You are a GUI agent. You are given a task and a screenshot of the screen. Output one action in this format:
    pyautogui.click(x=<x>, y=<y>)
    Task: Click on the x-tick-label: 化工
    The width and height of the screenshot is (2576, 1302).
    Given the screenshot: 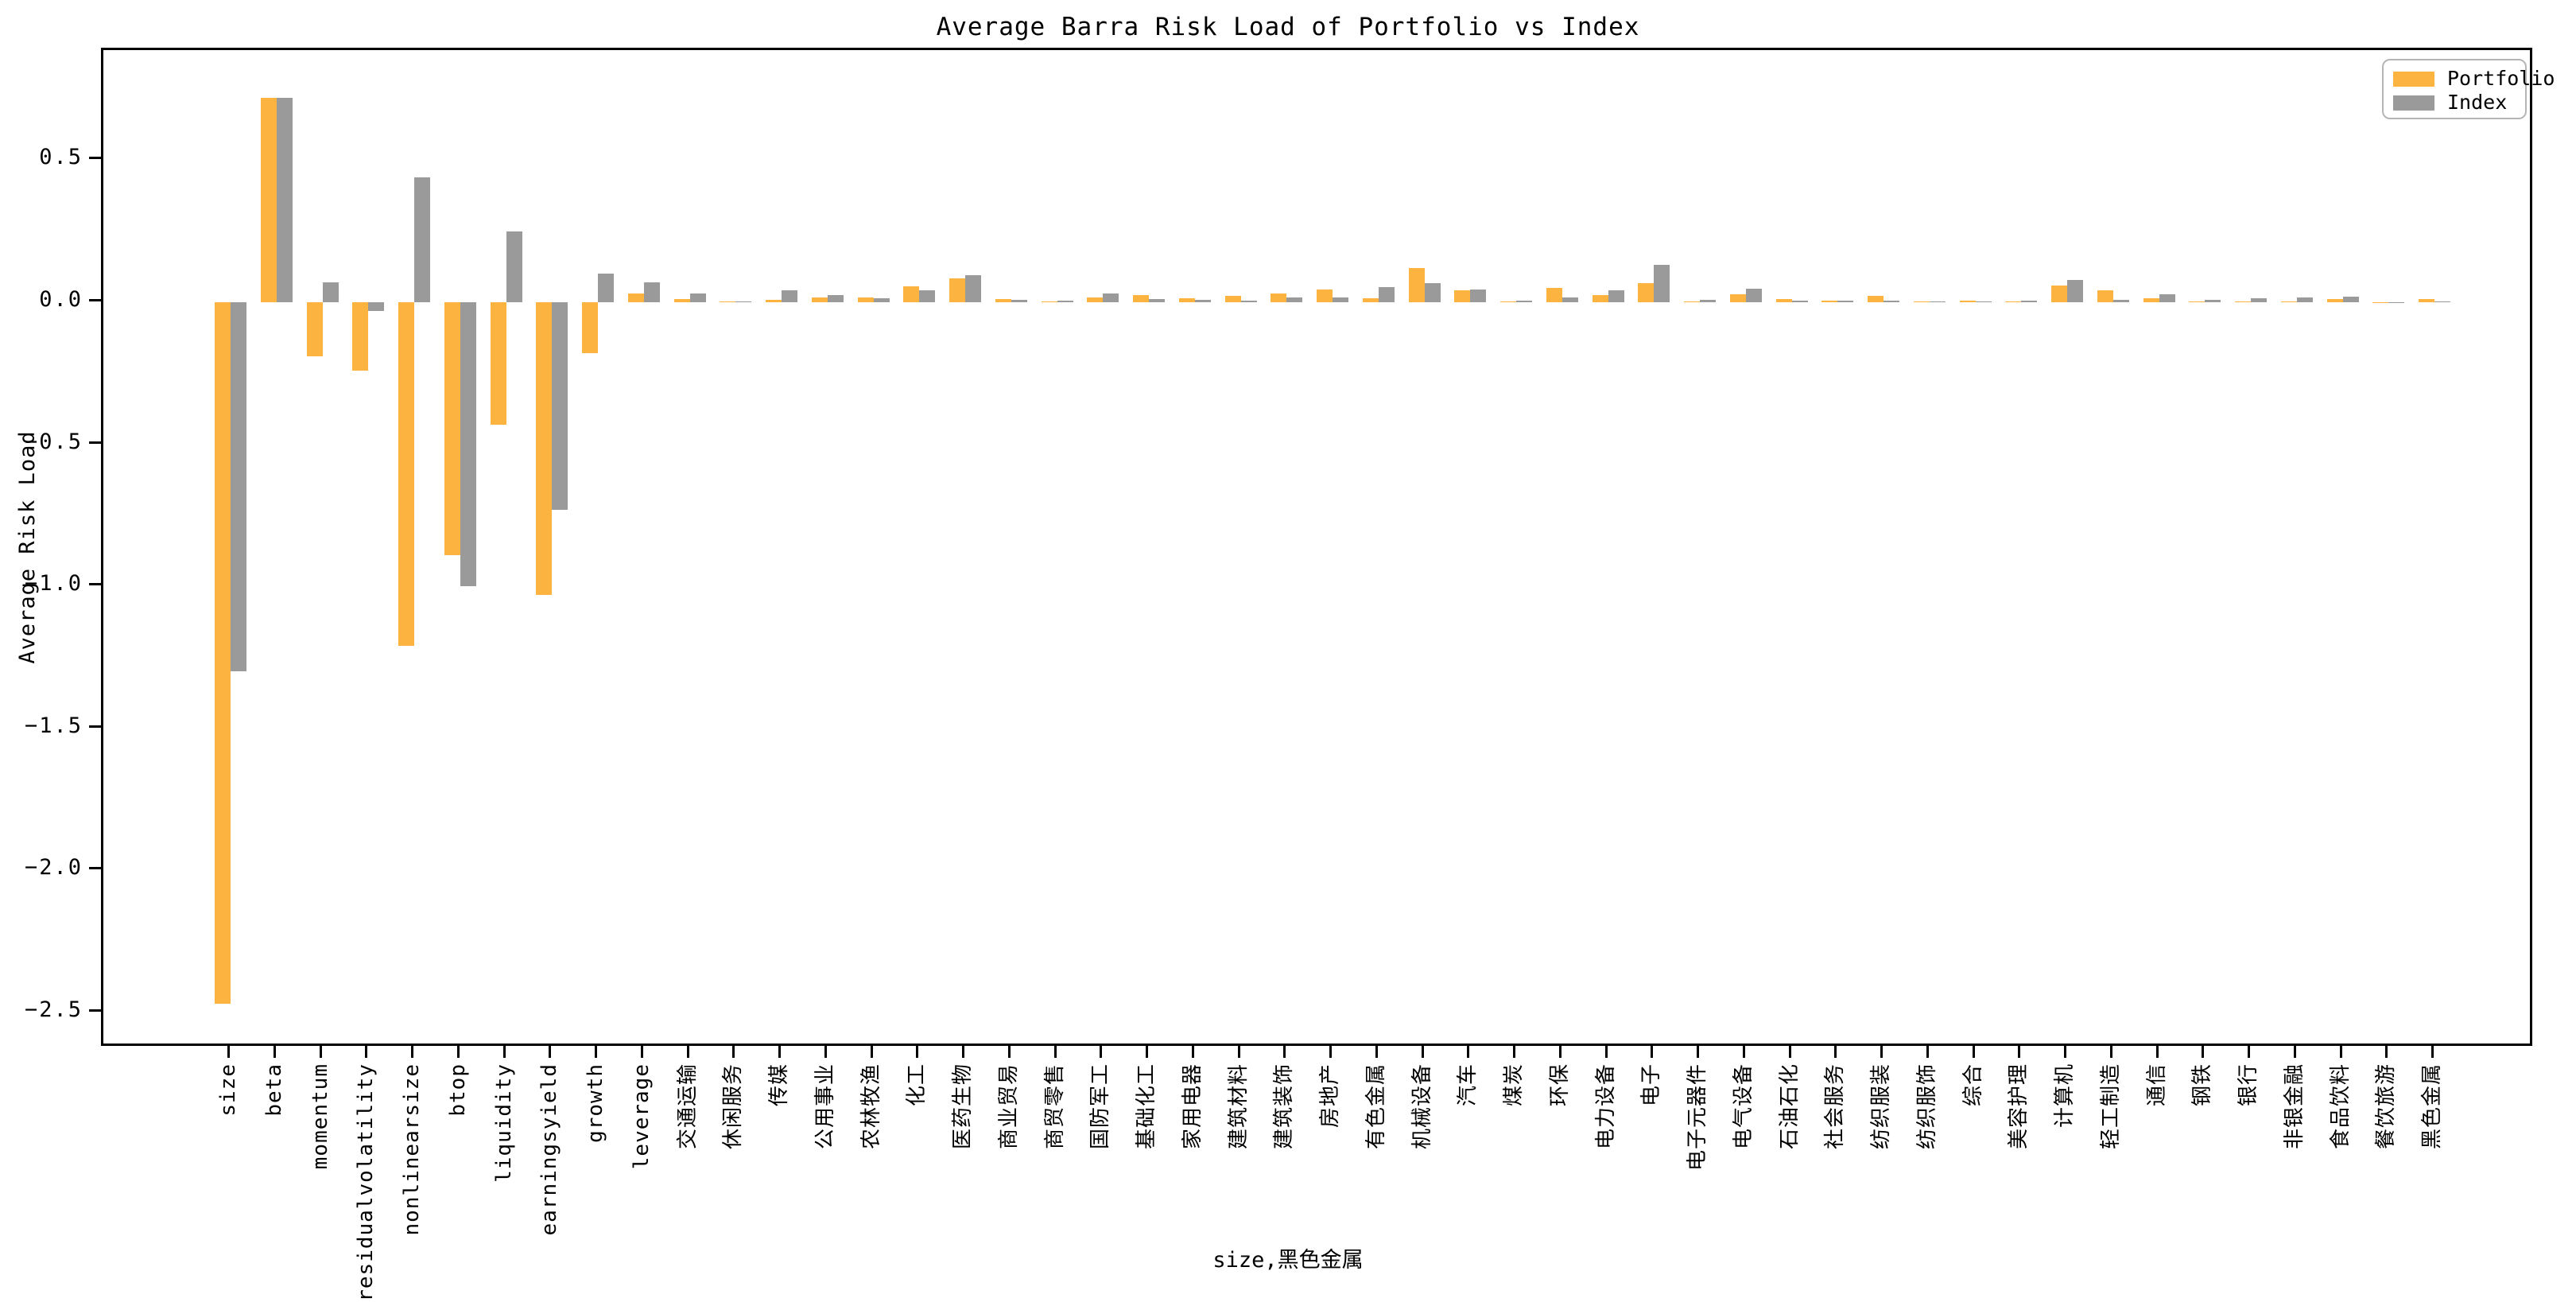 What is the action you would take?
    pyautogui.click(x=917, y=1085)
    